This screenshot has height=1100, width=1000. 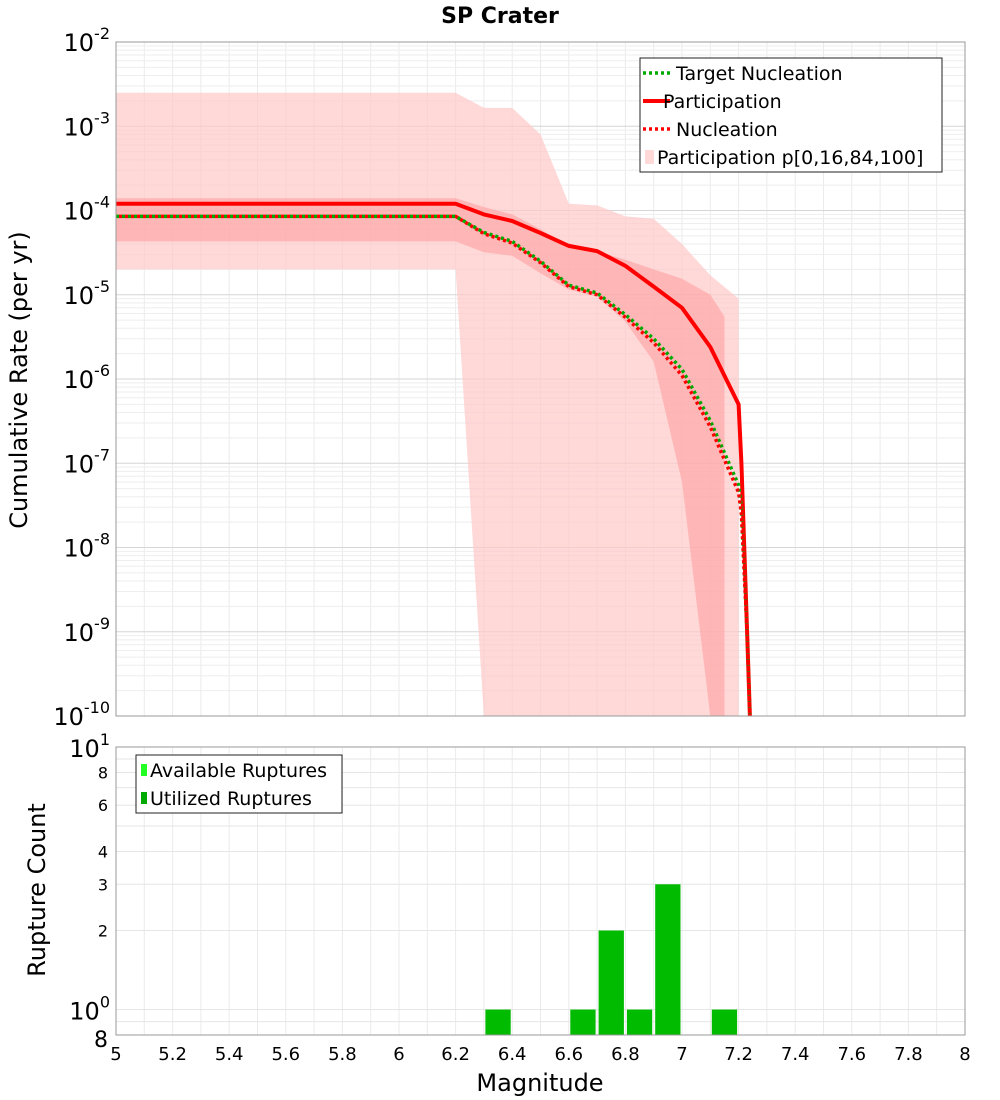 I want to click on legend-label: Target Nucleation, so click(x=759, y=74).